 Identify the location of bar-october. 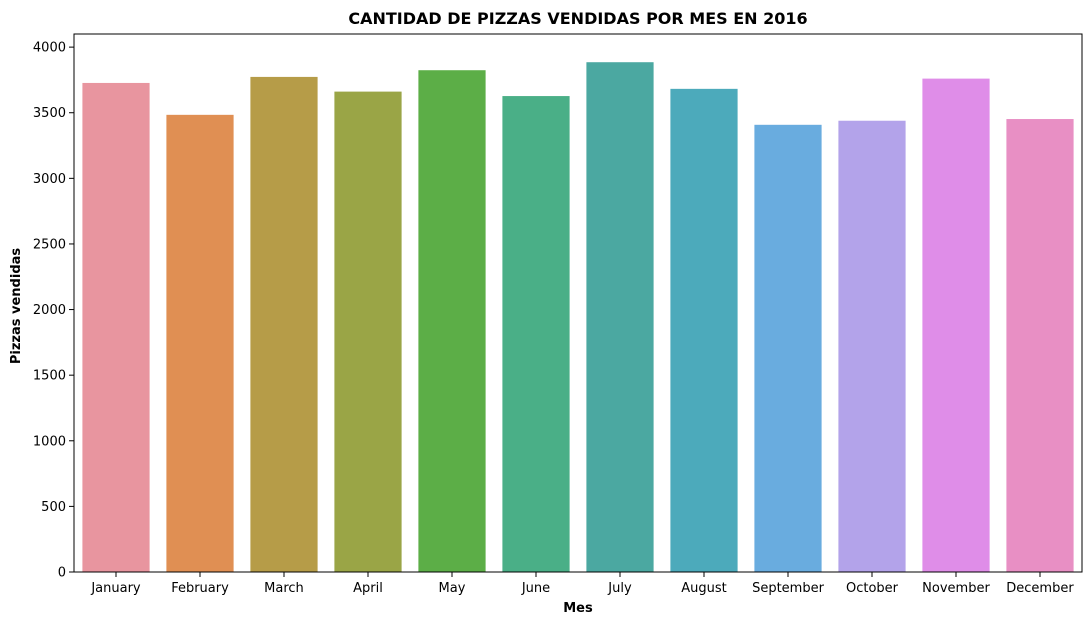
(872, 346).